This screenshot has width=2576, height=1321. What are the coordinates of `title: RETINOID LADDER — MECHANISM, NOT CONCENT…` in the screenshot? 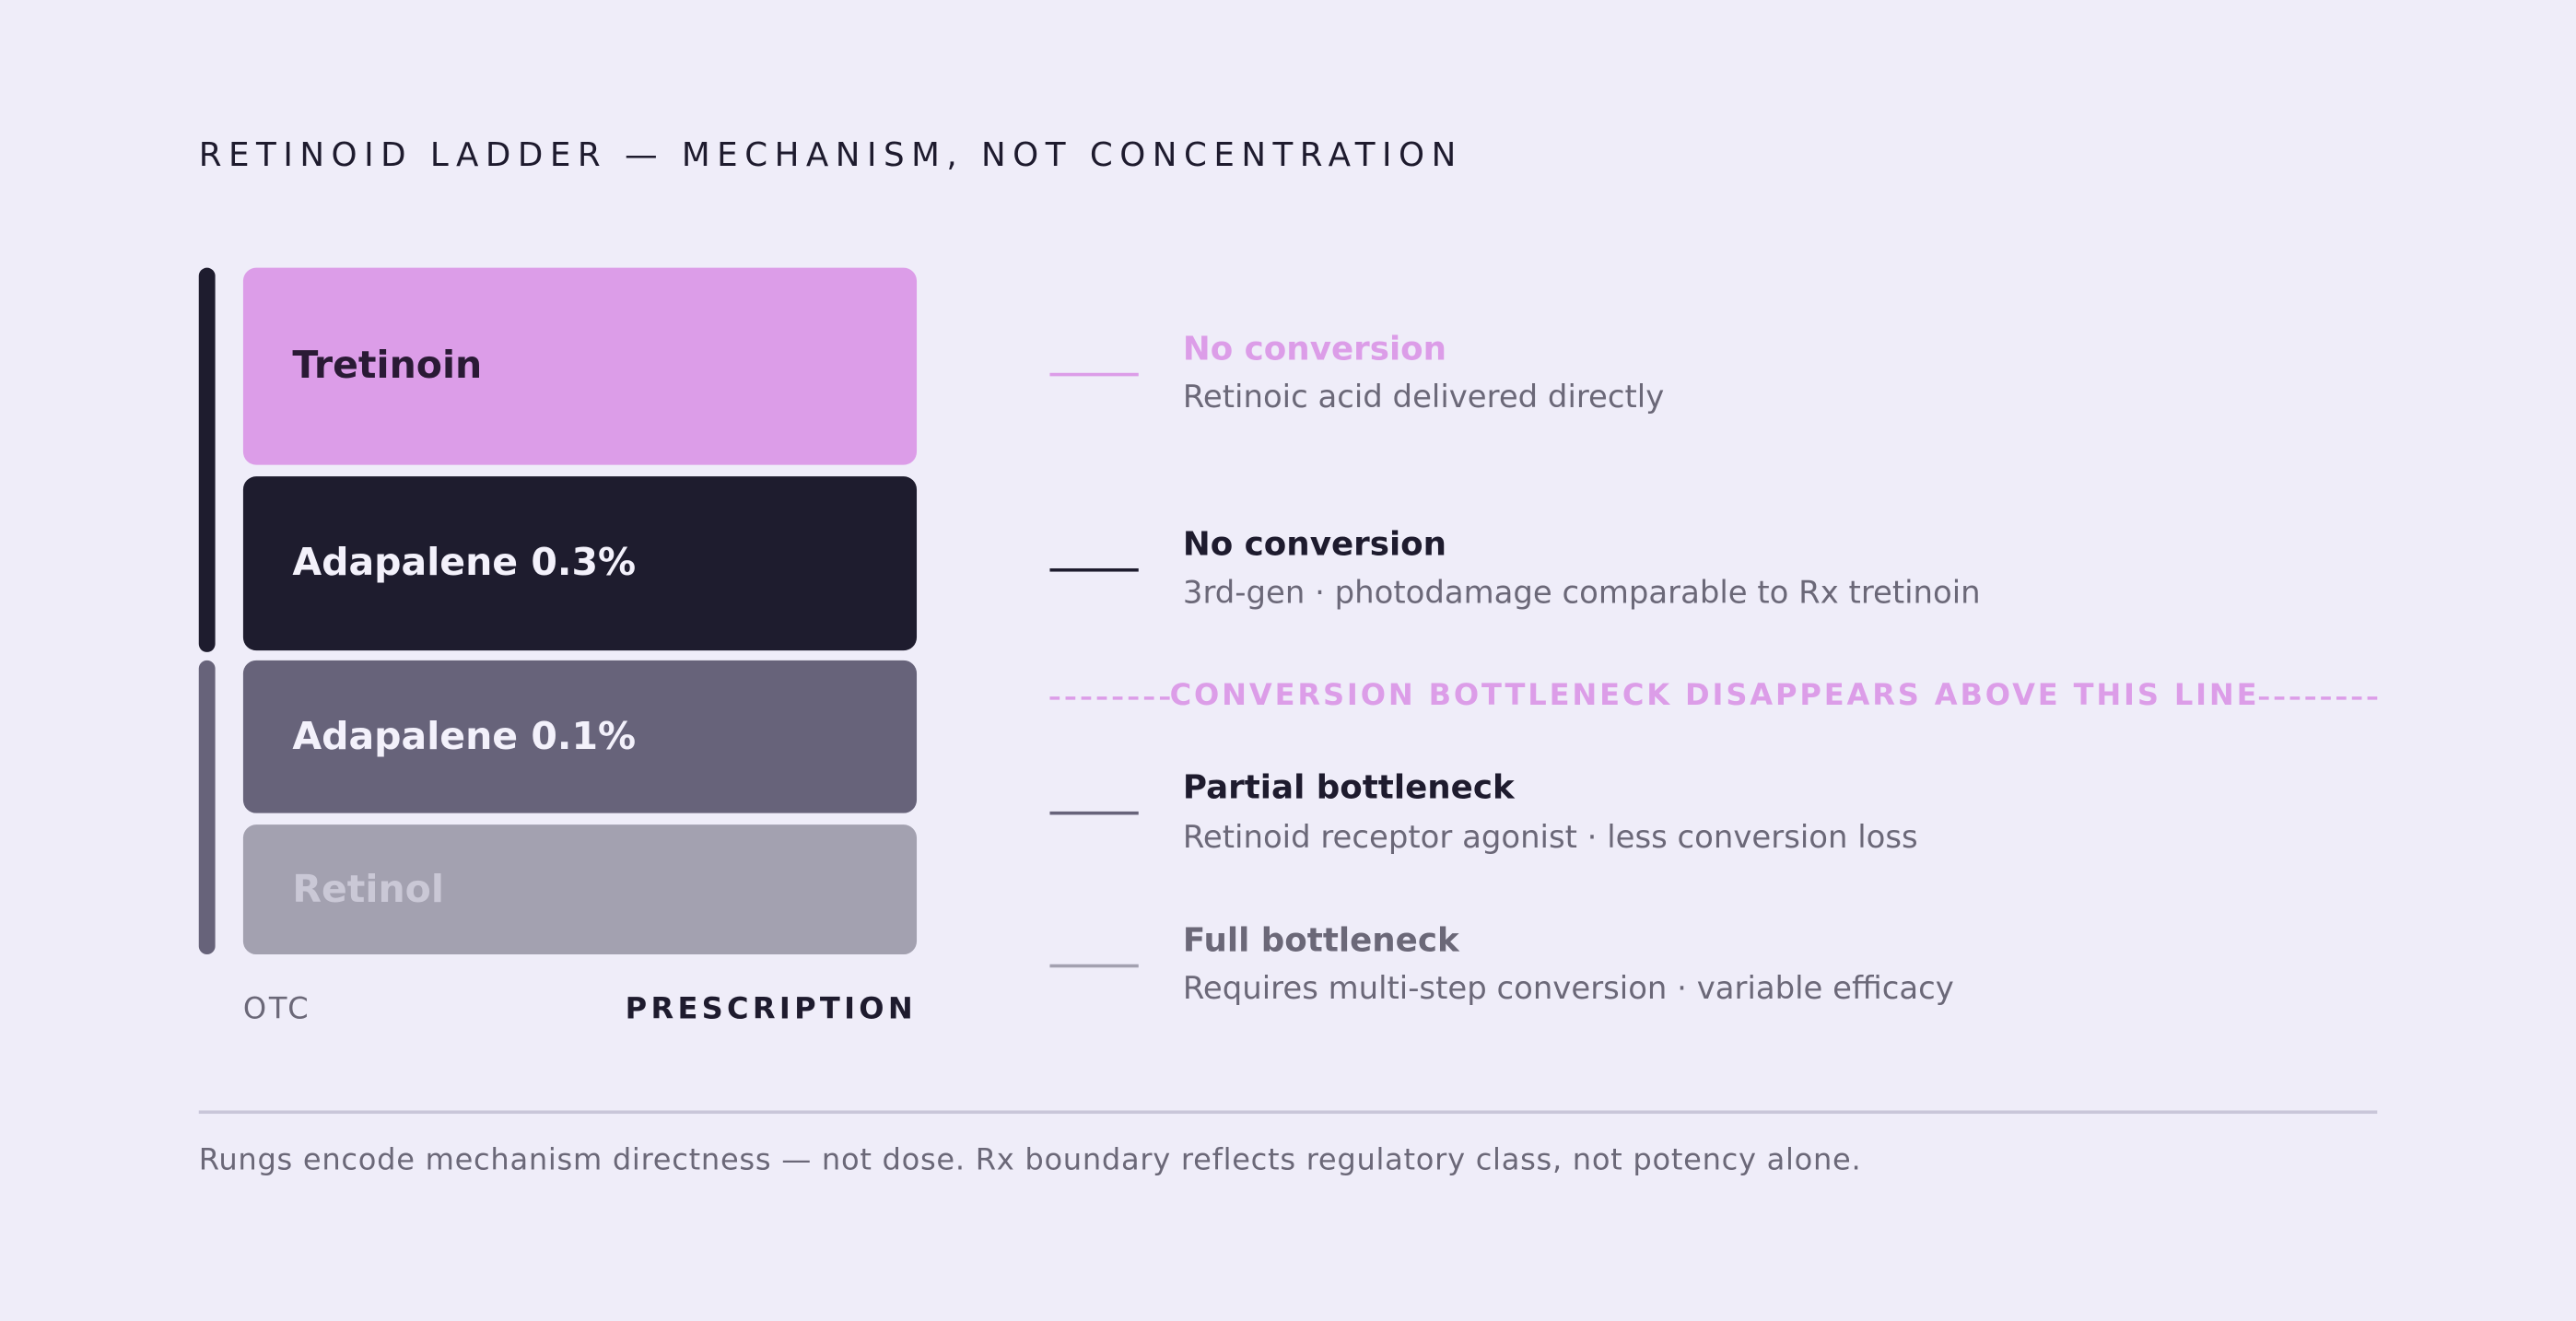 It's located at (830, 154).